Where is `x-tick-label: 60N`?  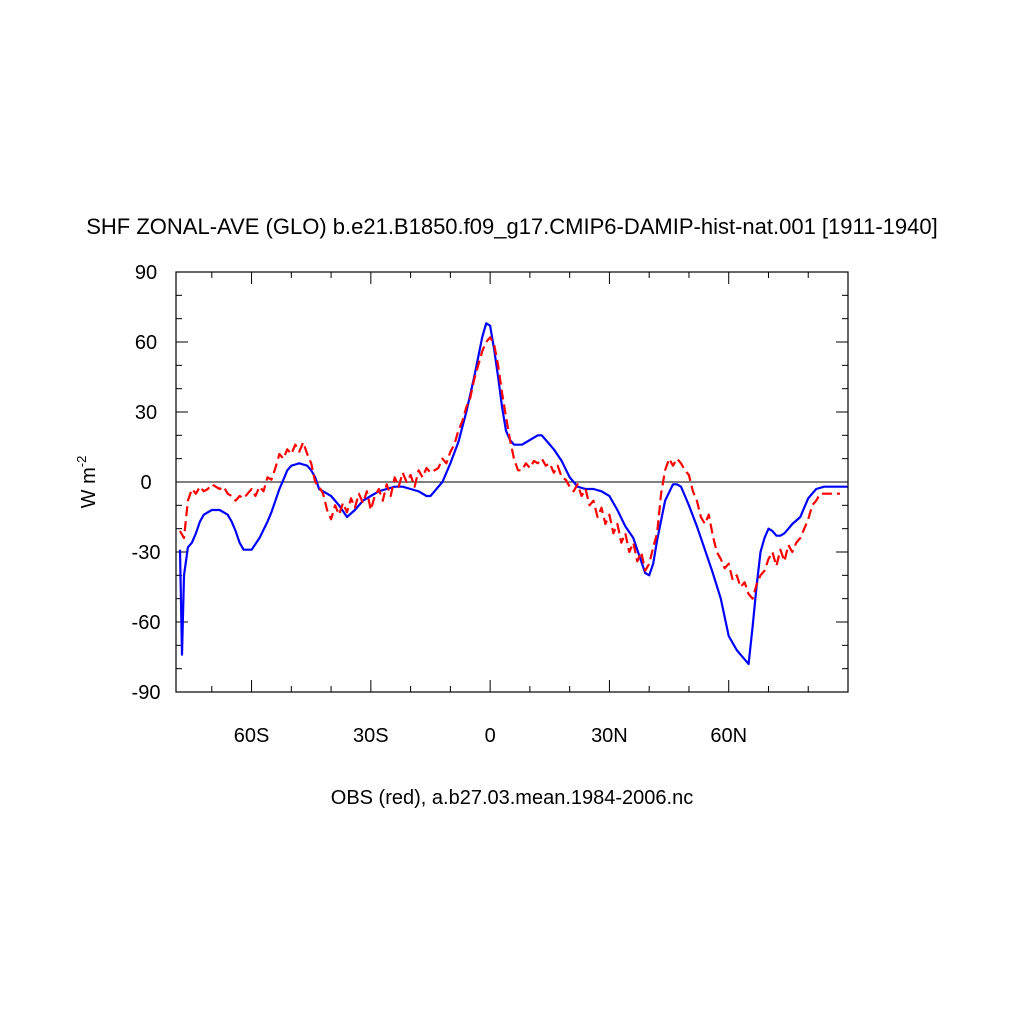
x-tick-label: 60N is located at coordinates (728, 736).